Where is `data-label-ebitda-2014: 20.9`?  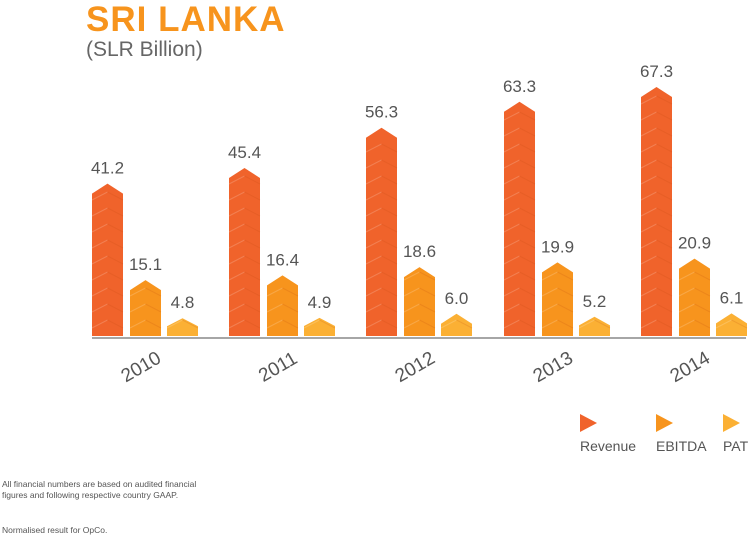 data-label-ebitda-2014: 20.9 is located at coordinates (694, 243).